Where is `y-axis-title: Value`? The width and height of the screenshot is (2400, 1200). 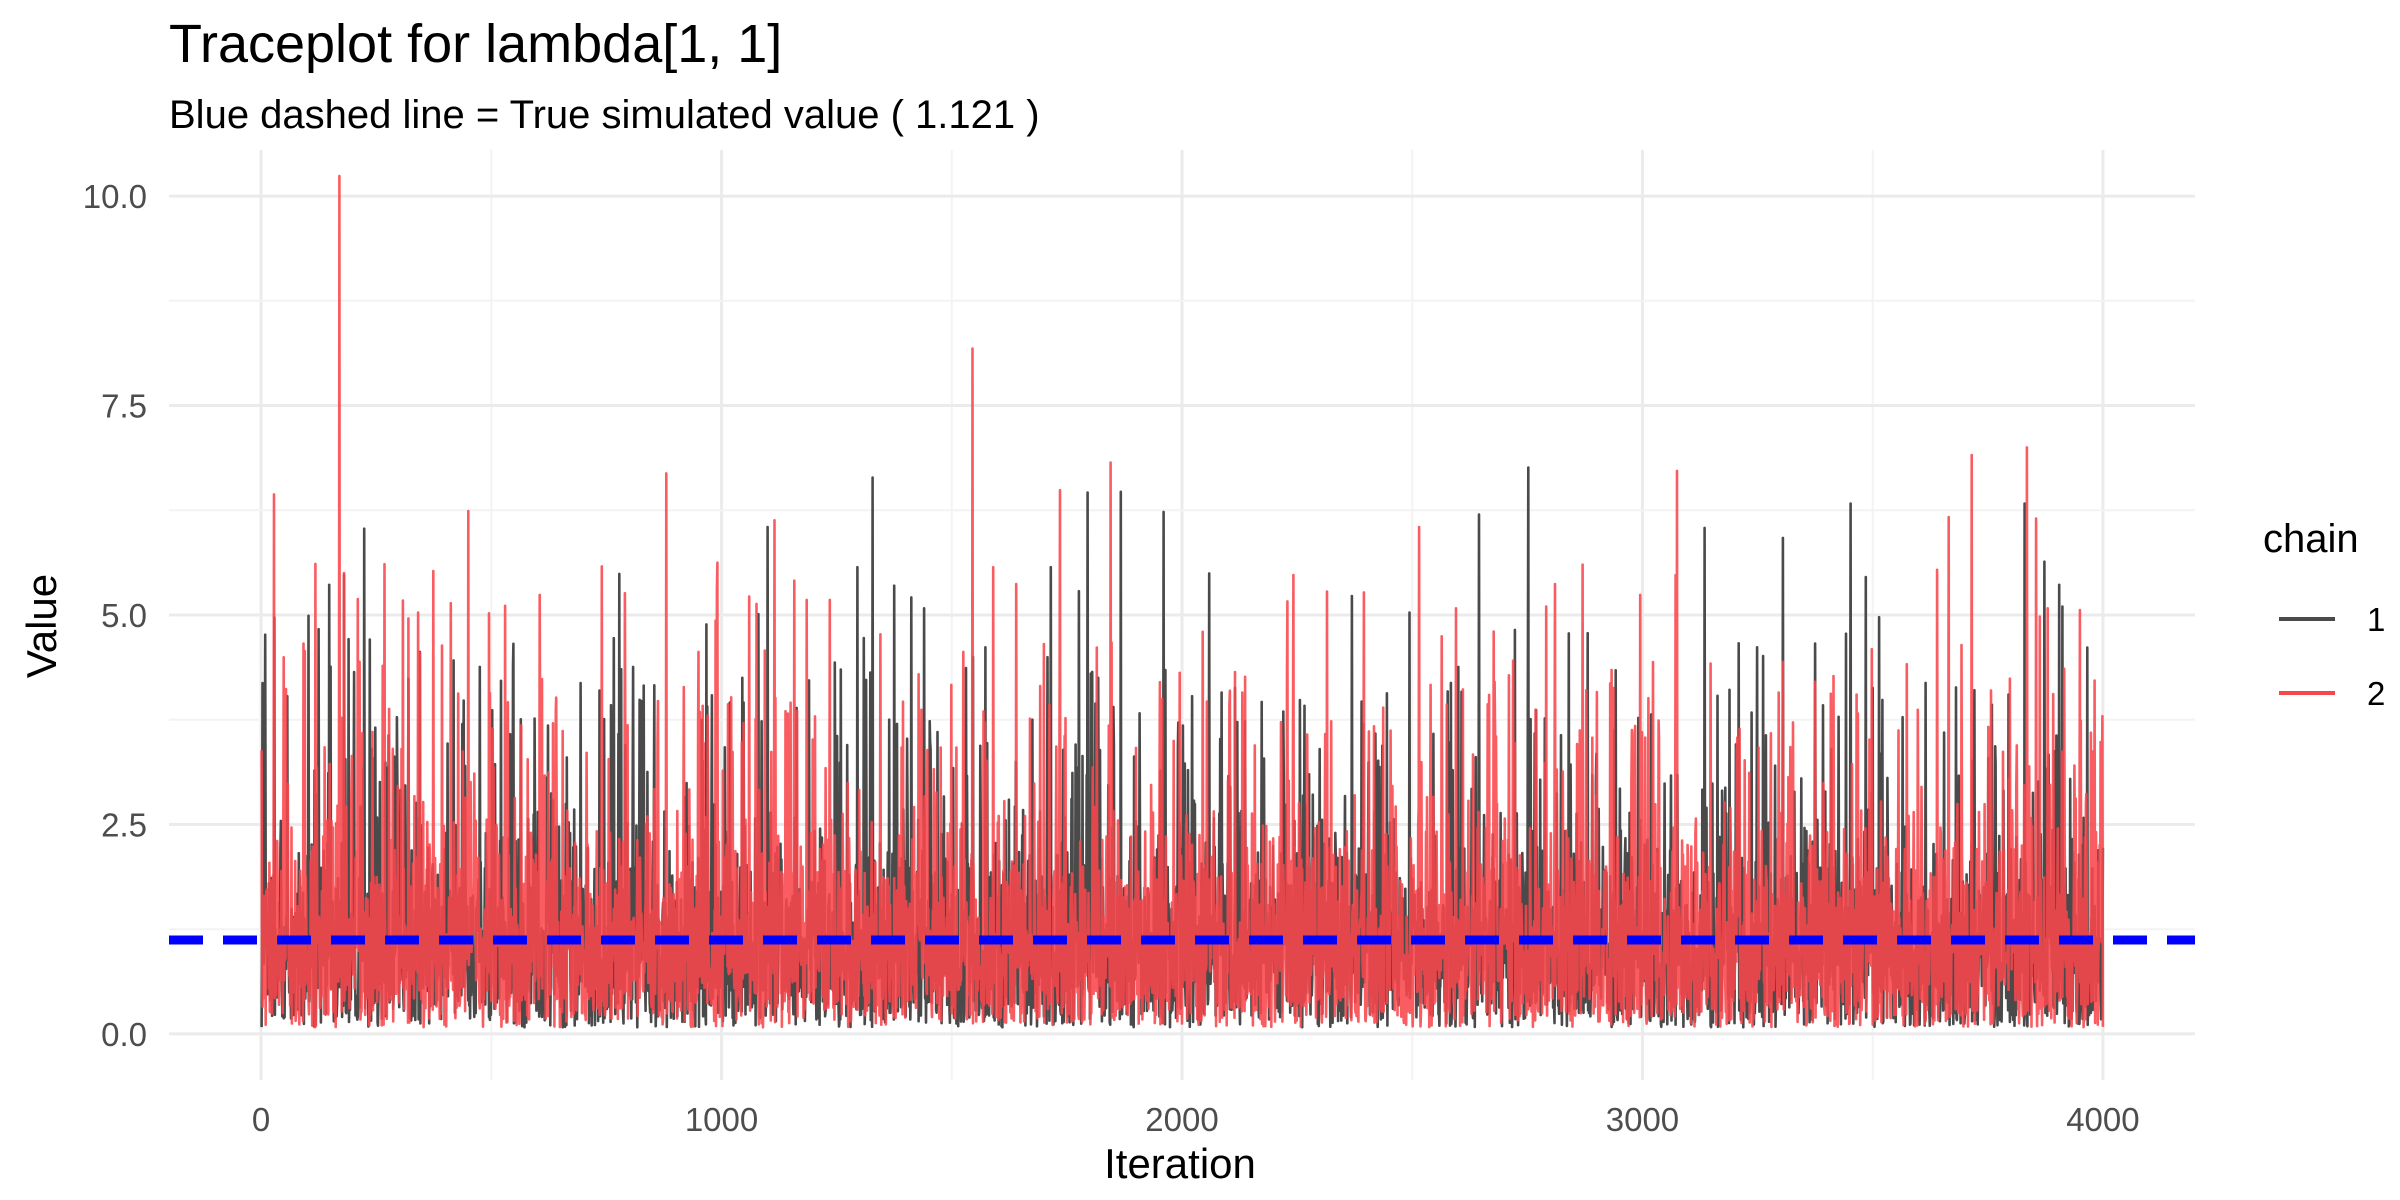
y-axis-title: Value is located at coordinates (41, 626).